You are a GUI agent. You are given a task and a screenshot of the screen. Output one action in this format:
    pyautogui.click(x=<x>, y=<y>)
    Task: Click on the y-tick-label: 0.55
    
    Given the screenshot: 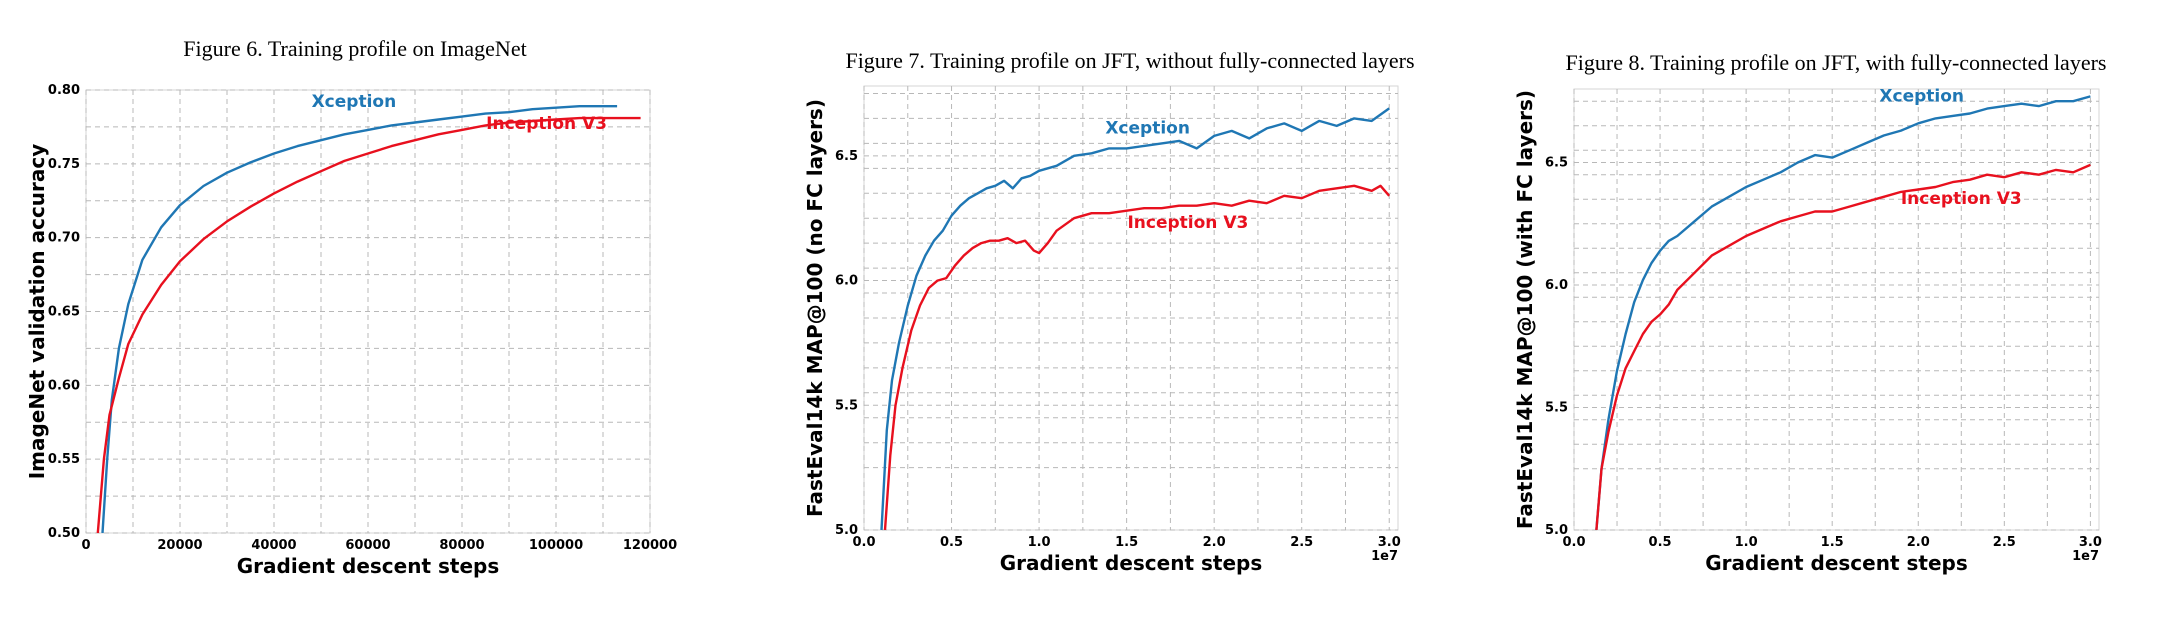 What is the action you would take?
    pyautogui.click(x=64, y=459)
    